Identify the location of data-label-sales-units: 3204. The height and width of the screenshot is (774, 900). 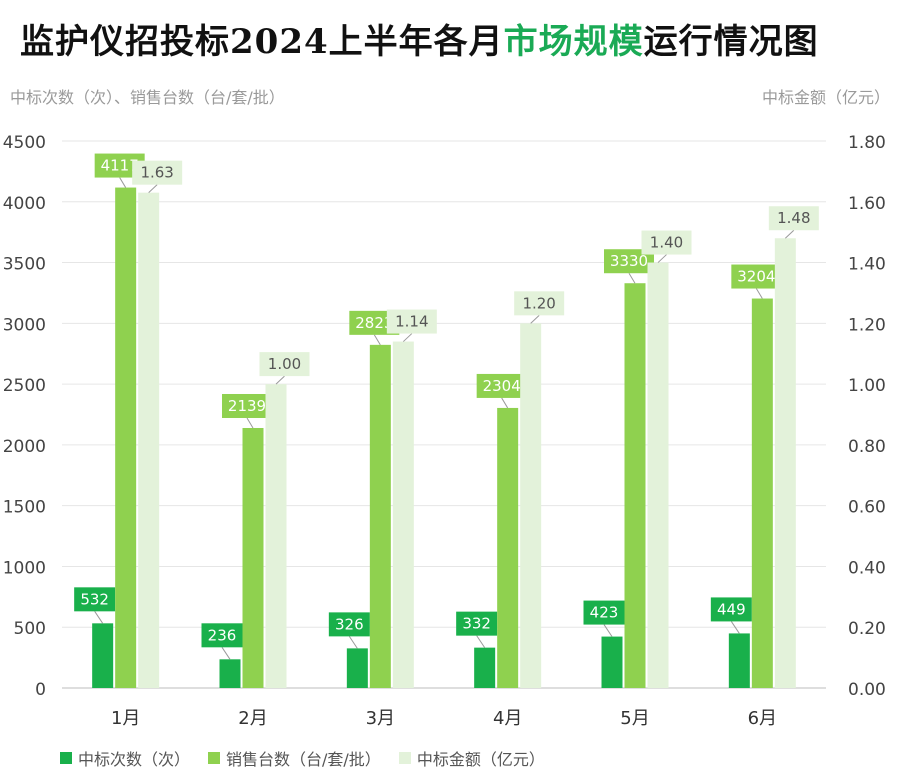
(756, 277).